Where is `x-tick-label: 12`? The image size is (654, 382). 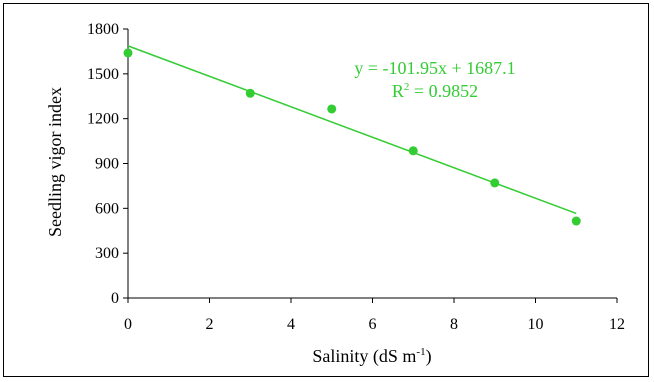
x-tick-label: 12 is located at coordinates (617, 324).